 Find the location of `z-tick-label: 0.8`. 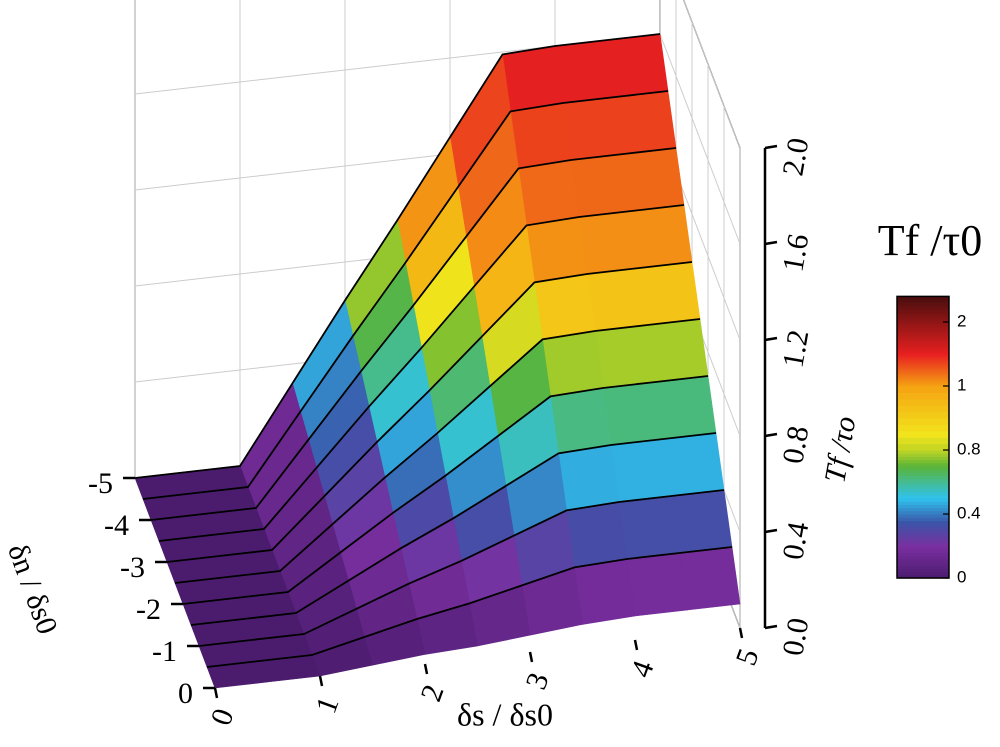

z-tick-label: 0.8 is located at coordinates (795, 445).